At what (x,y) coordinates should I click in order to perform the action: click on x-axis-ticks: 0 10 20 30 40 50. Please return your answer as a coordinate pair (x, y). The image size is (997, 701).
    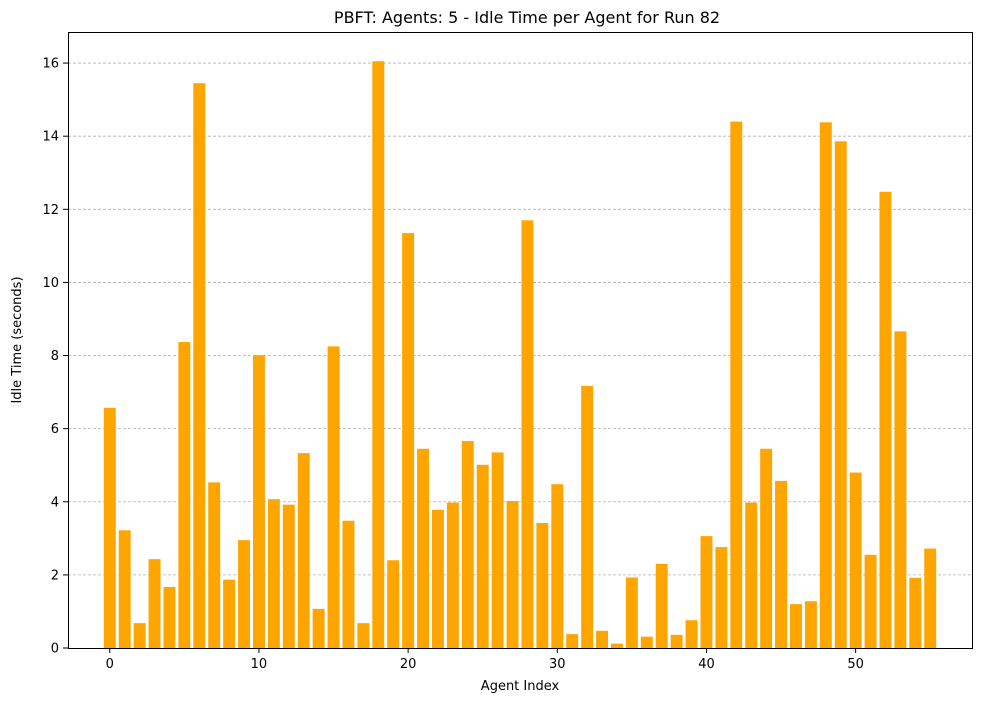
    Looking at the image, I should click on (485, 660).